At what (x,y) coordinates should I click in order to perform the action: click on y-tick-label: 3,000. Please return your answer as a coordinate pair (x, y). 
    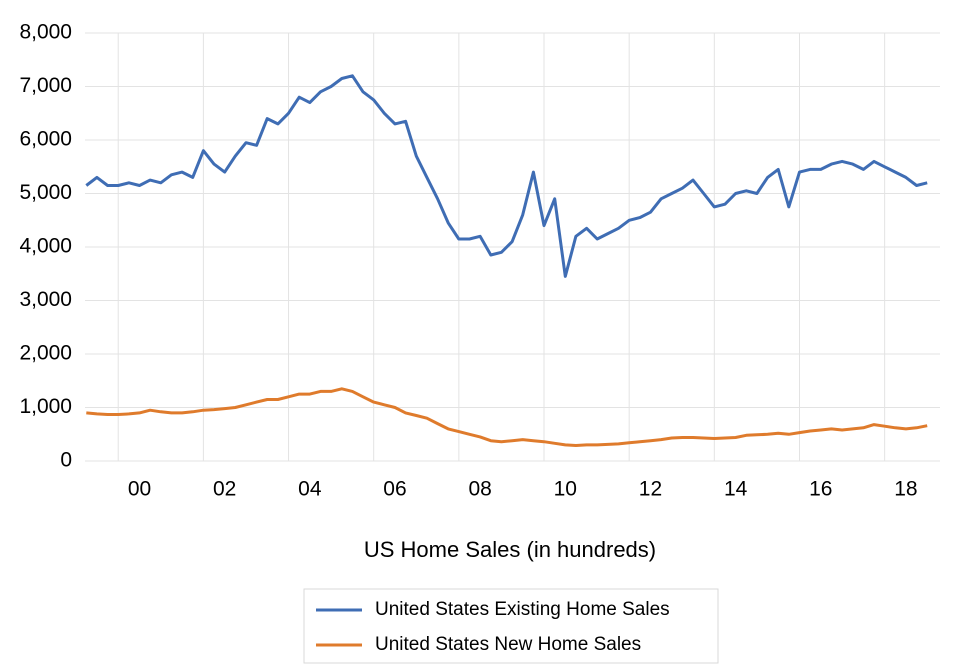
    Looking at the image, I should click on (45, 299).